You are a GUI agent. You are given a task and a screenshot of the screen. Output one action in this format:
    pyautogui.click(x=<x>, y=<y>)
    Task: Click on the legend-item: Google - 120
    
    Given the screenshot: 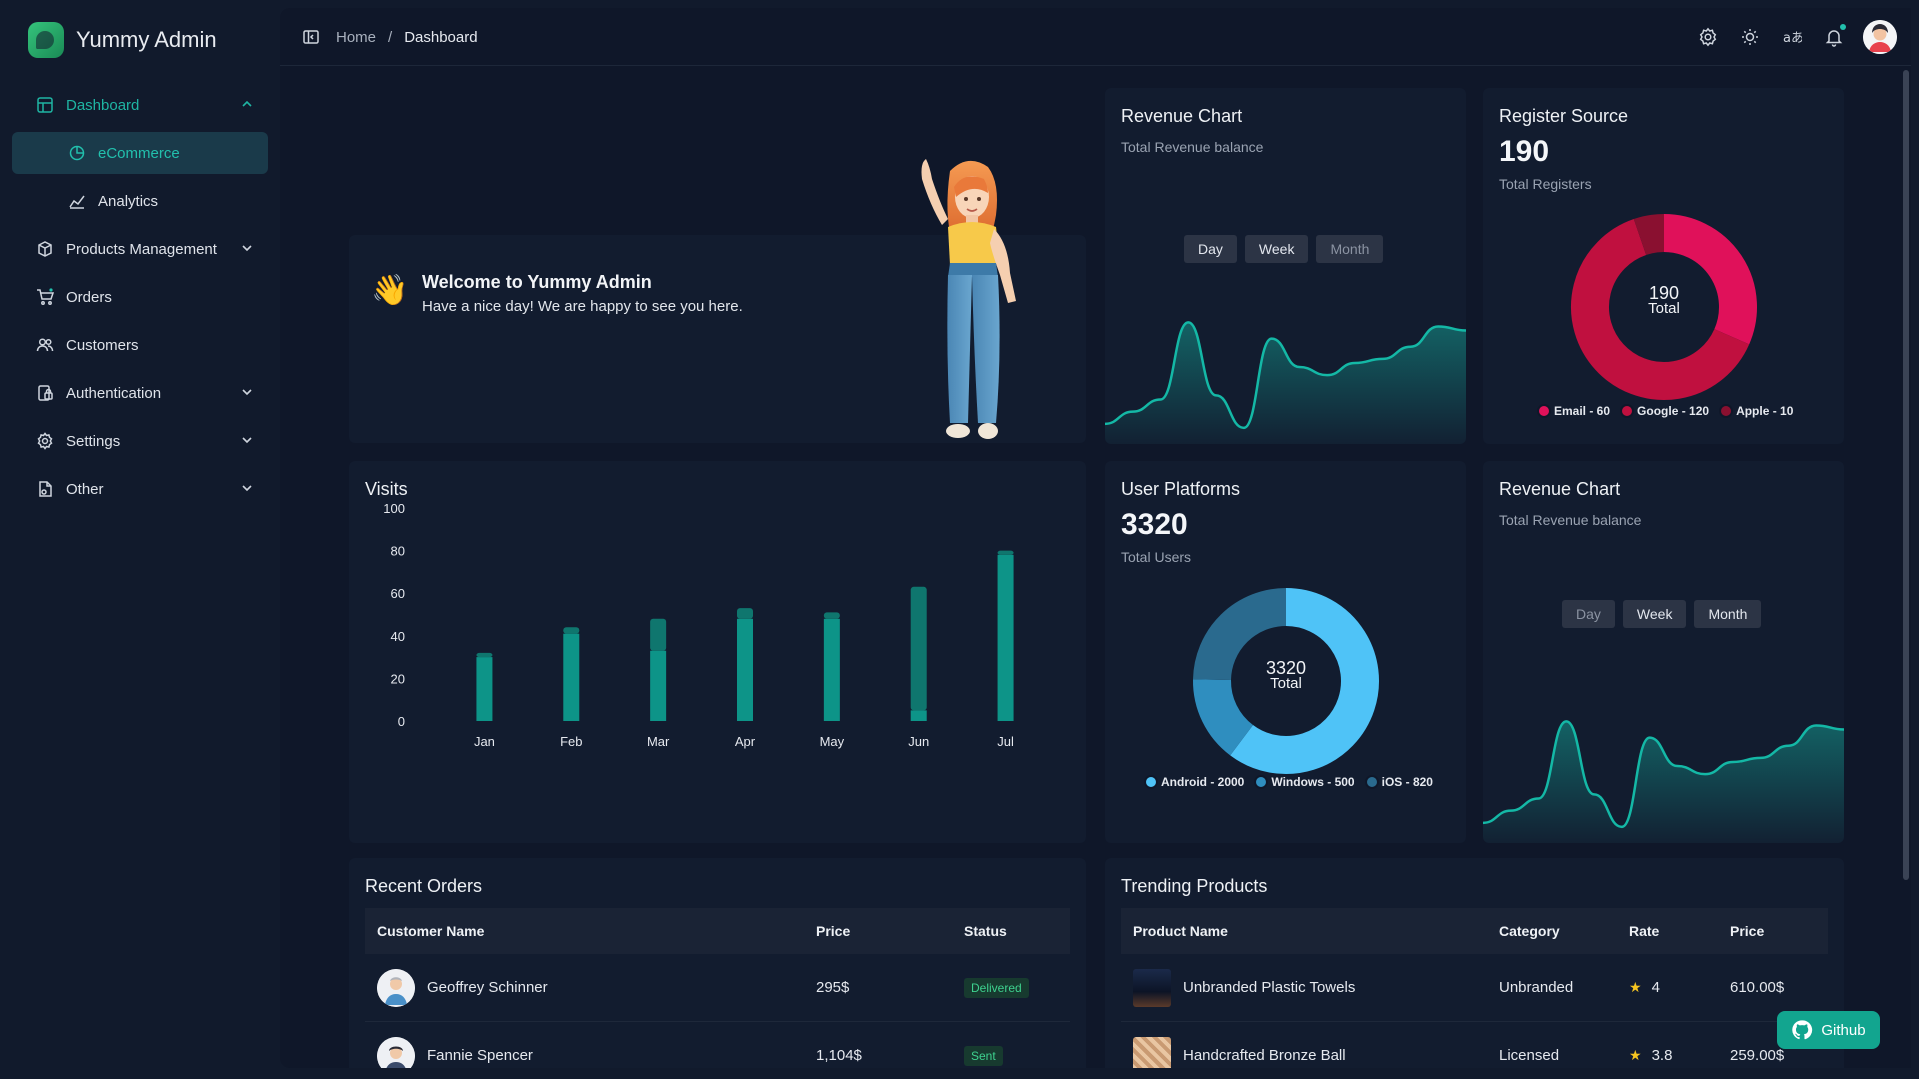 What is the action you would take?
    pyautogui.click(x=1664, y=411)
    